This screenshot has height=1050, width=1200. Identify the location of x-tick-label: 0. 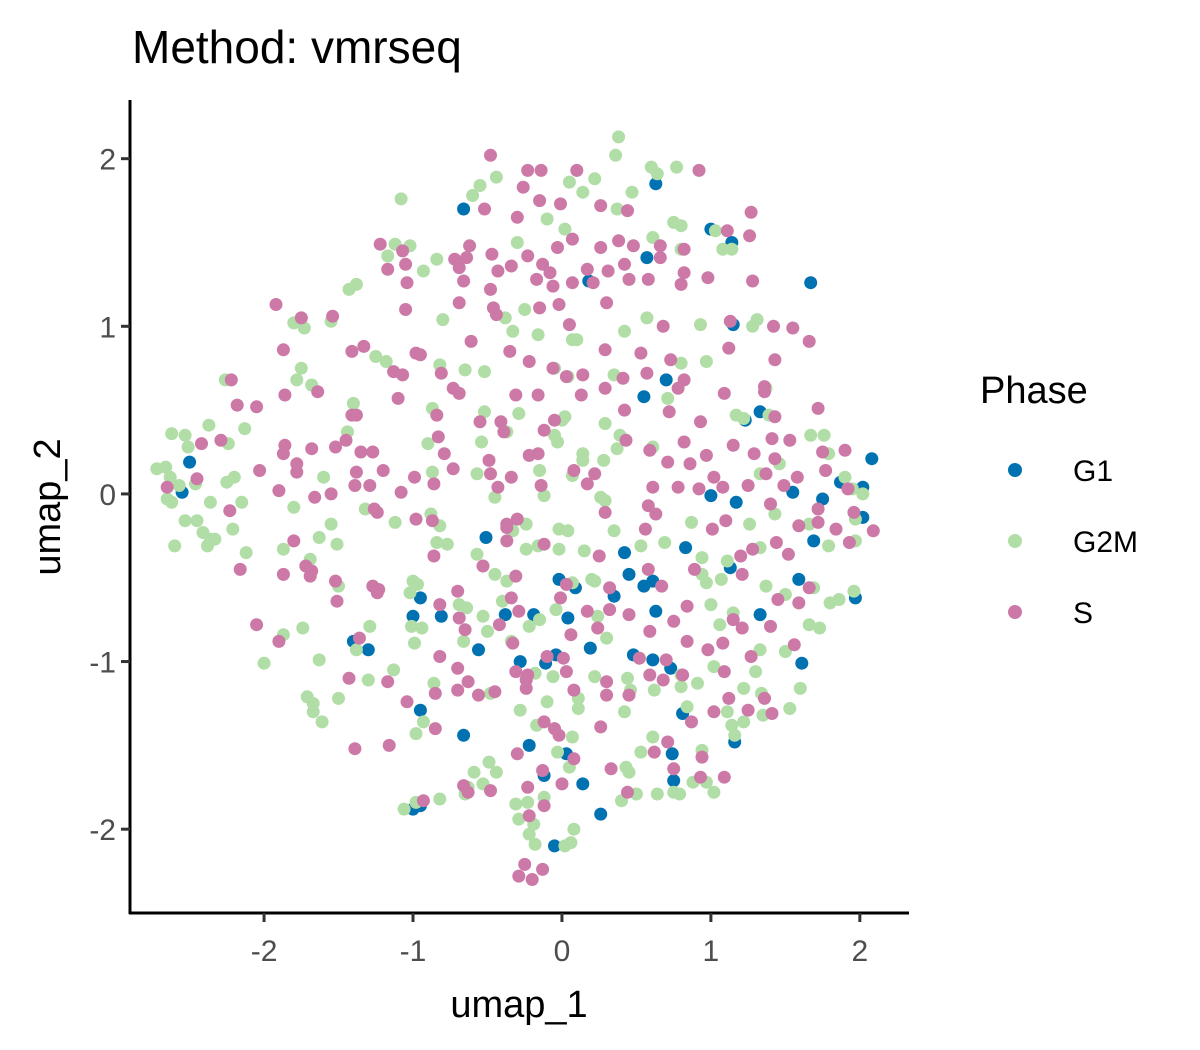
(562, 951).